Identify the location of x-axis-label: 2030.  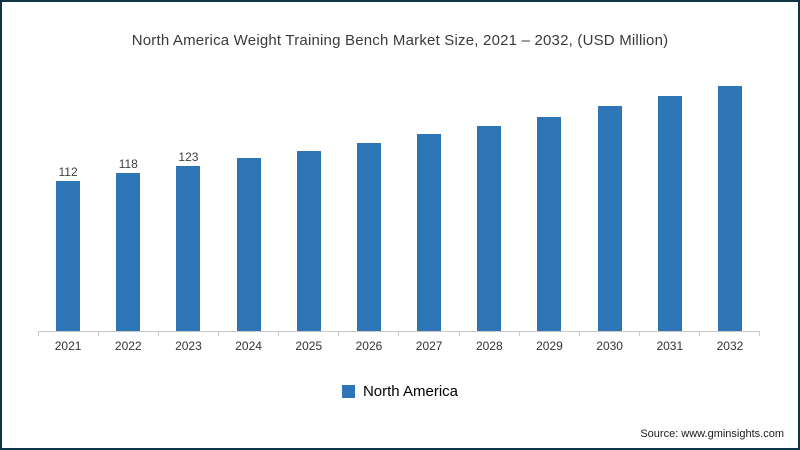
(609, 346).